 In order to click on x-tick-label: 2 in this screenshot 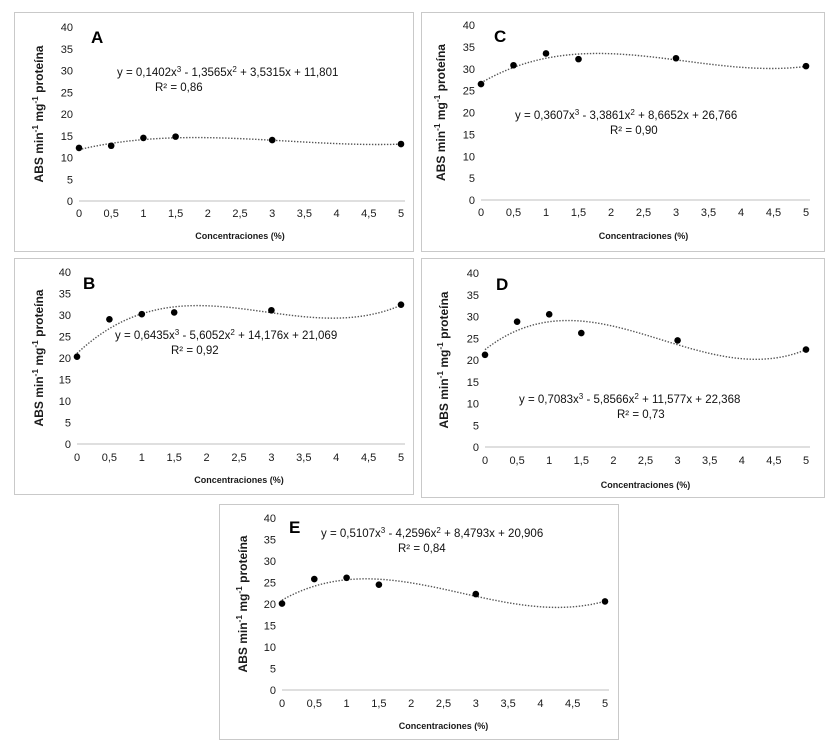, I will do `click(411, 704)`.